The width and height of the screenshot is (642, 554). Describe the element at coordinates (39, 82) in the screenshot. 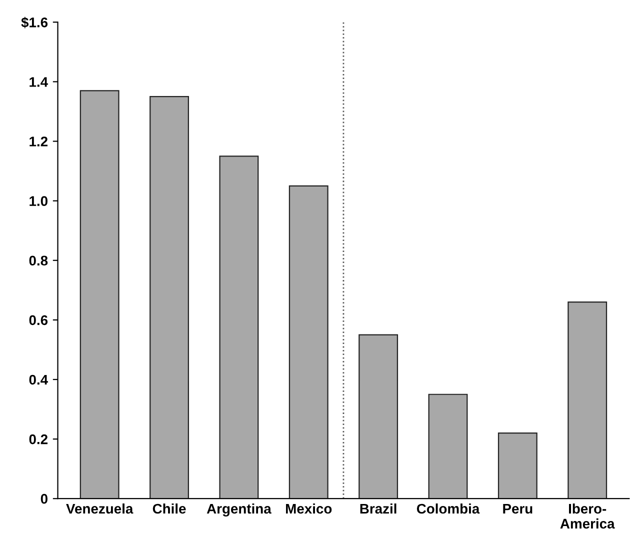

I see `y-tick-label: 1.4` at that location.